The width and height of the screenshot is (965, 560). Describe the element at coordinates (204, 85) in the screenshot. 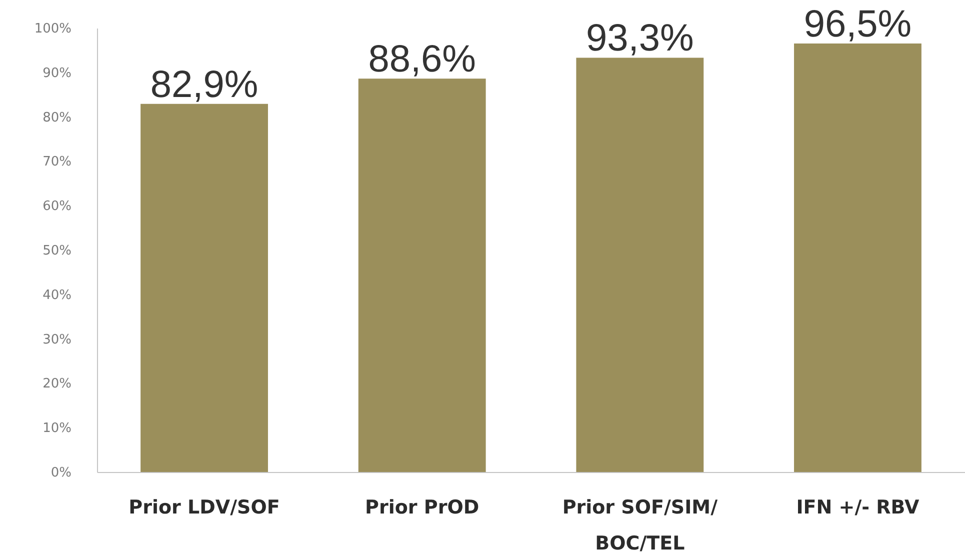

I see `data-label: 82,9%` at that location.